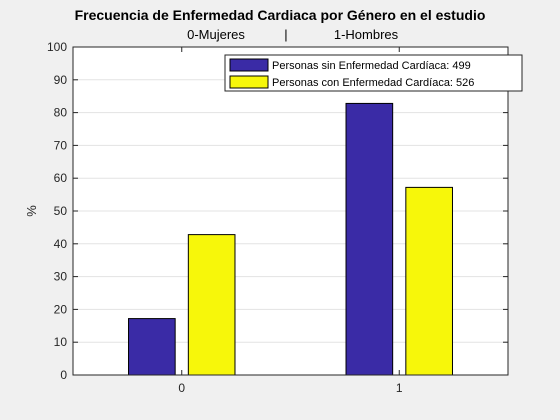 This screenshot has height=420, width=560. I want to click on chart-subtitle-left: 0-Mujeres, so click(216, 34).